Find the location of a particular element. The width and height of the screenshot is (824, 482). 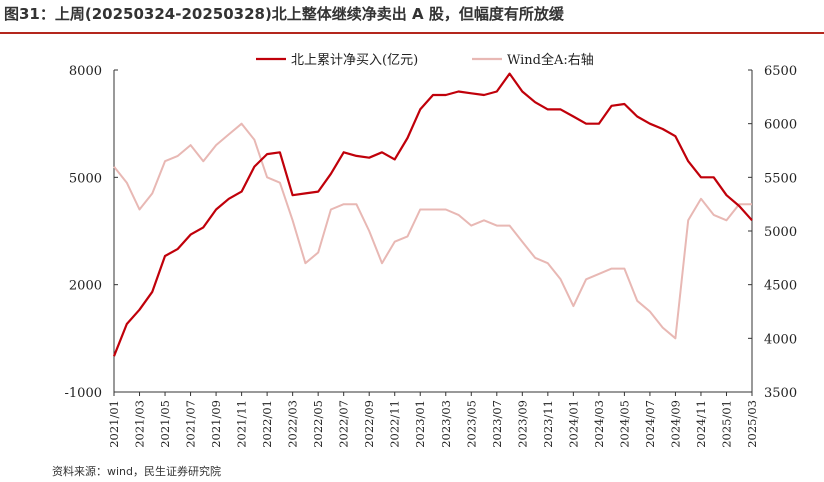

x-tick-label: 2024/11 is located at coordinates (701, 424).